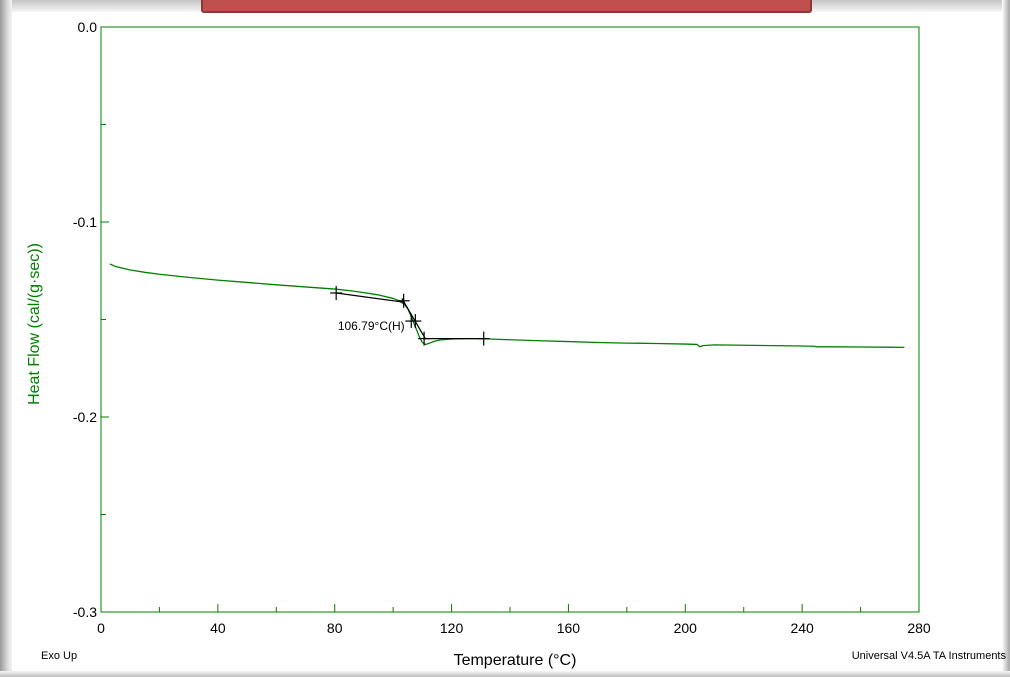 This screenshot has width=1010, height=677. I want to click on series-layer, so click(507, 306).